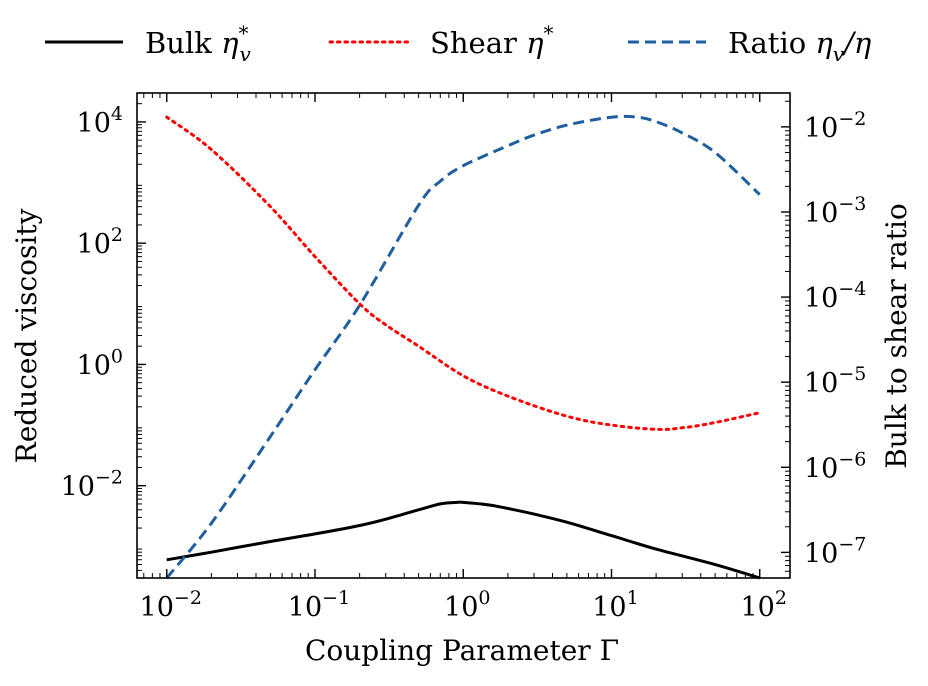 This screenshot has height=686, width=928. What do you see at coordinates (896, 336) in the screenshot?
I see `y-axis-right-label: Bulk to shear ratio` at bounding box center [896, 336].